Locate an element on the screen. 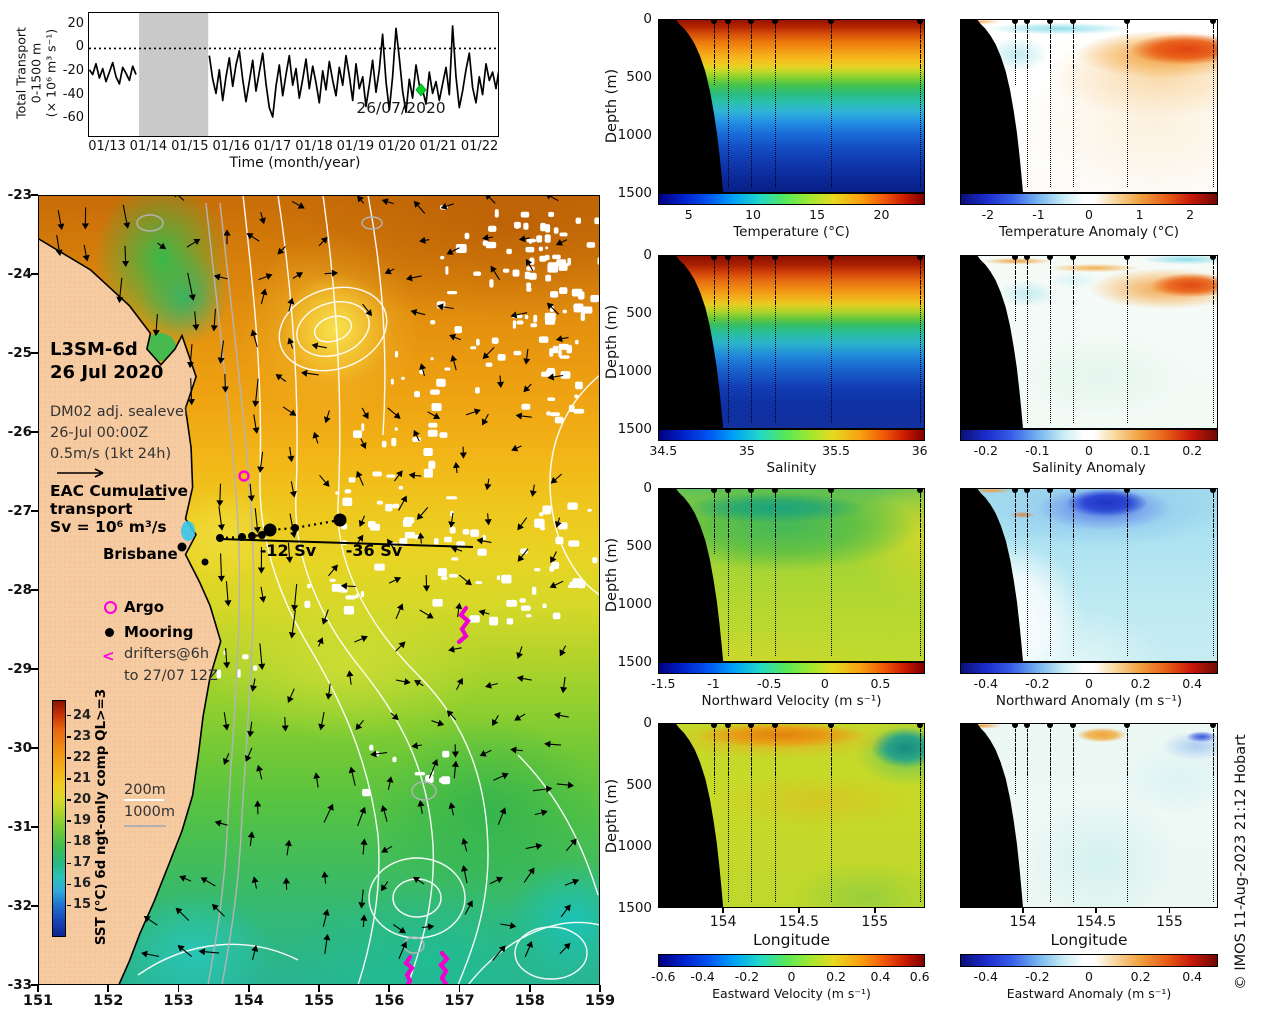 The width and height of the screenshot is (1280, 1020). transport-line-chart is located at coordinates (293, 74).